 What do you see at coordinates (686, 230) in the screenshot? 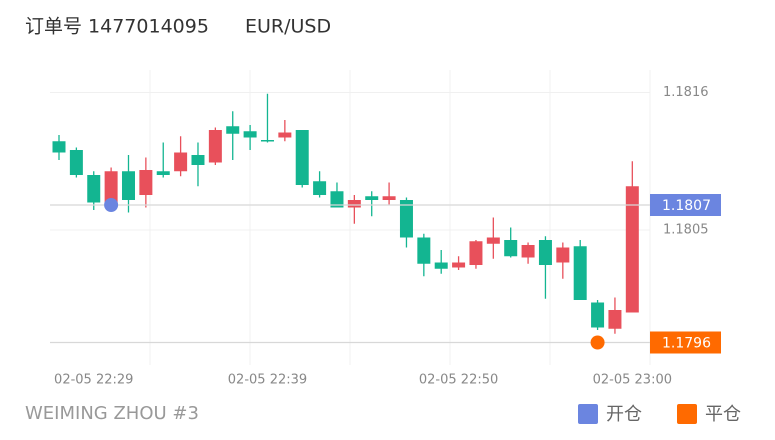
I see `y-tick-label: 1.1805` at bounding box center [686, 230].